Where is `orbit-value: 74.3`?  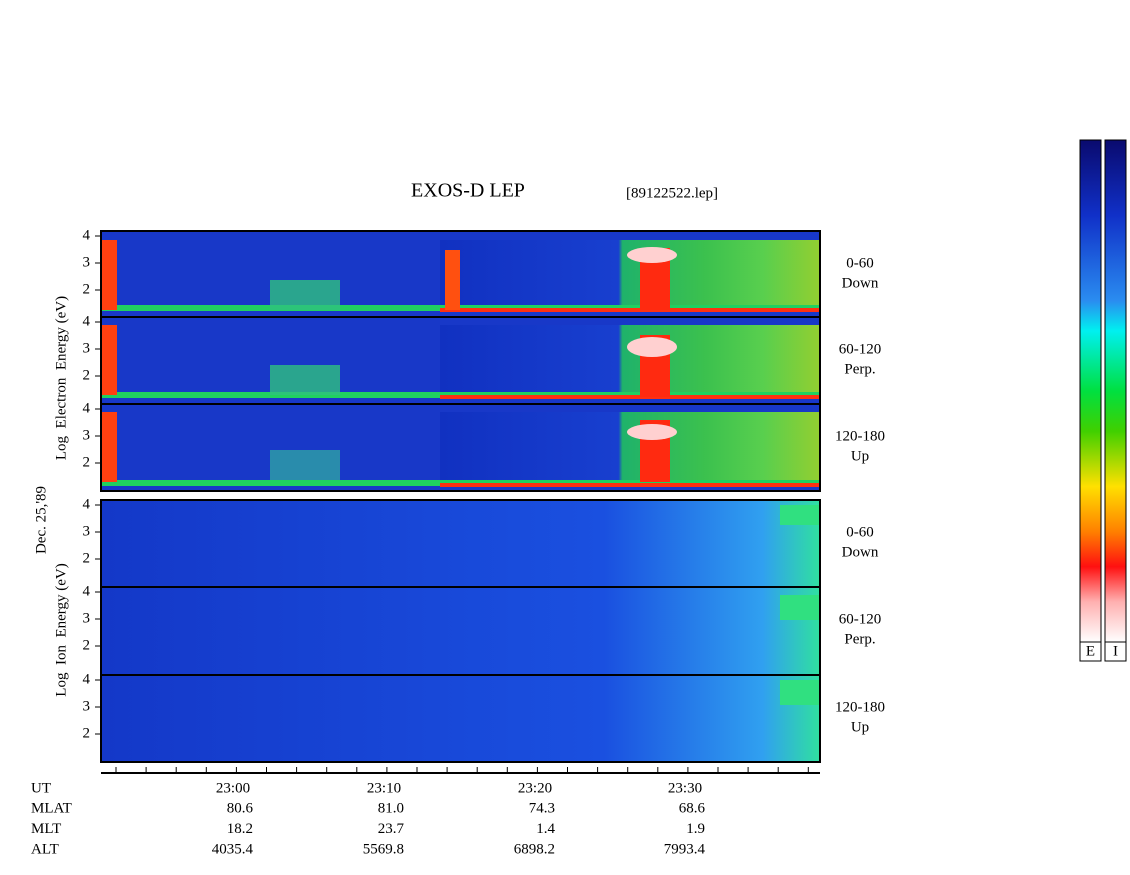 orbit-value: 74.3 is located at coordinates (542, 808).